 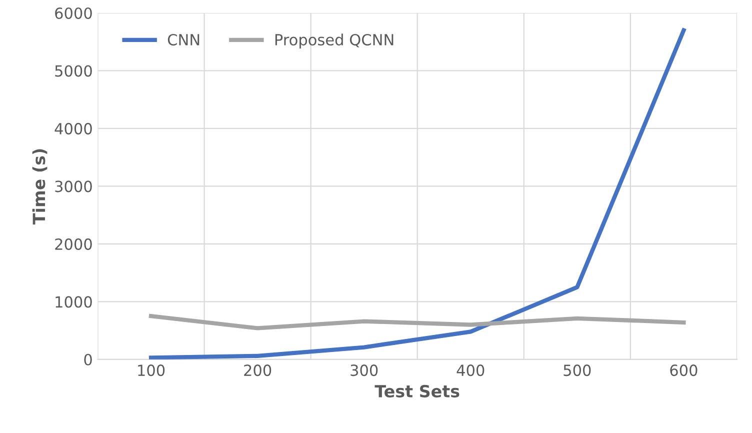 I want to click on x-axis-title: Test Sets, so click(x=417, y=391).